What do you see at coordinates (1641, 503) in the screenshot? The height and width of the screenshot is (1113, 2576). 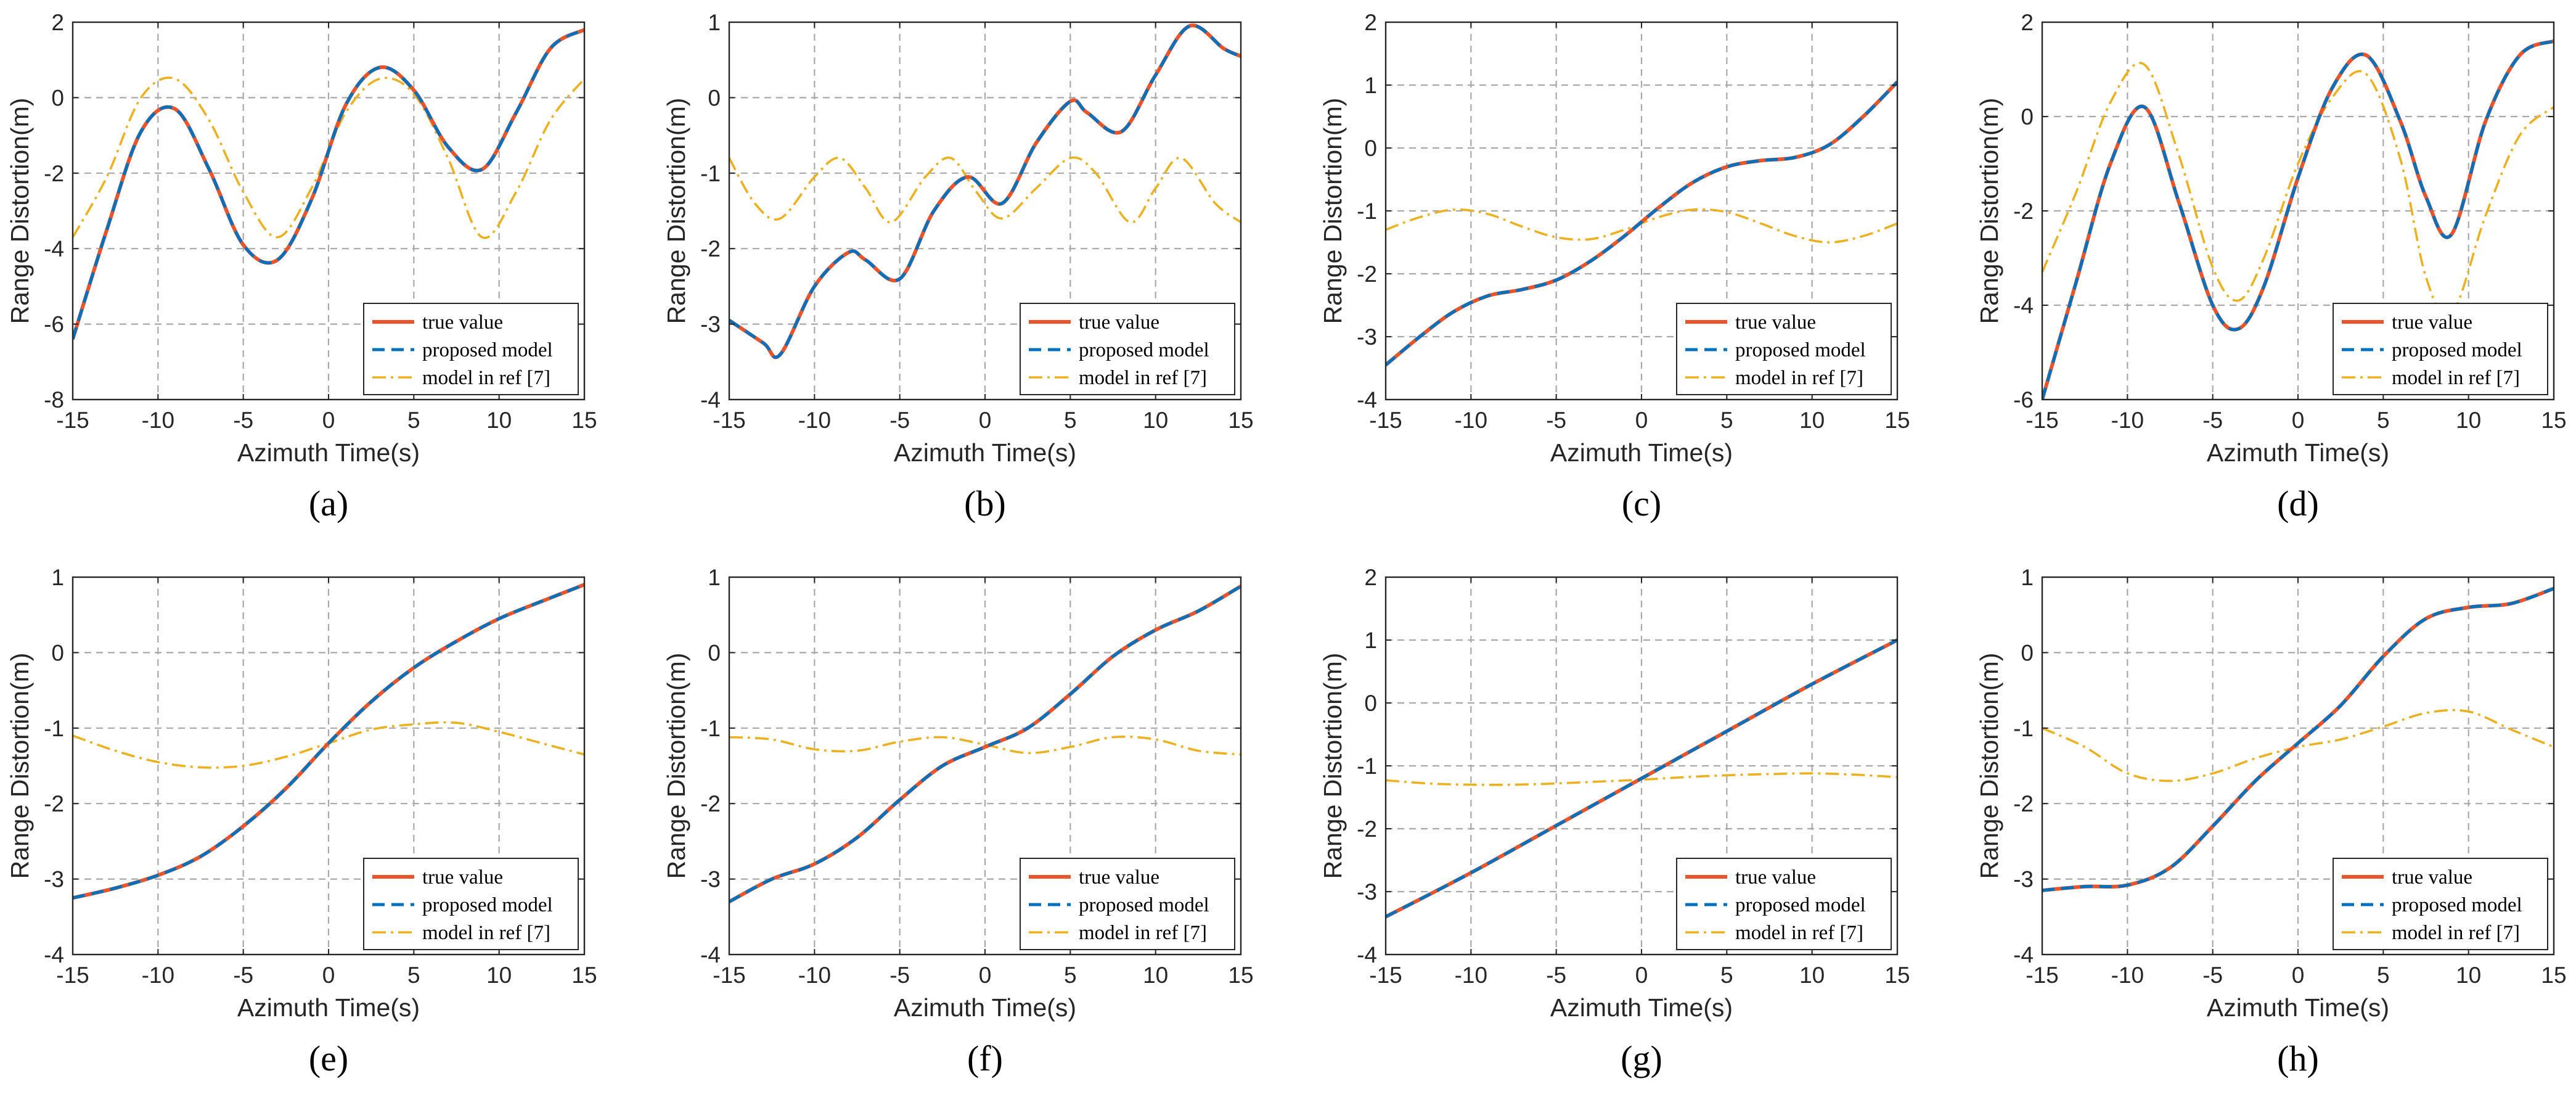 I see `subfigure-label: (c)` at bounding box center [1641, 503].